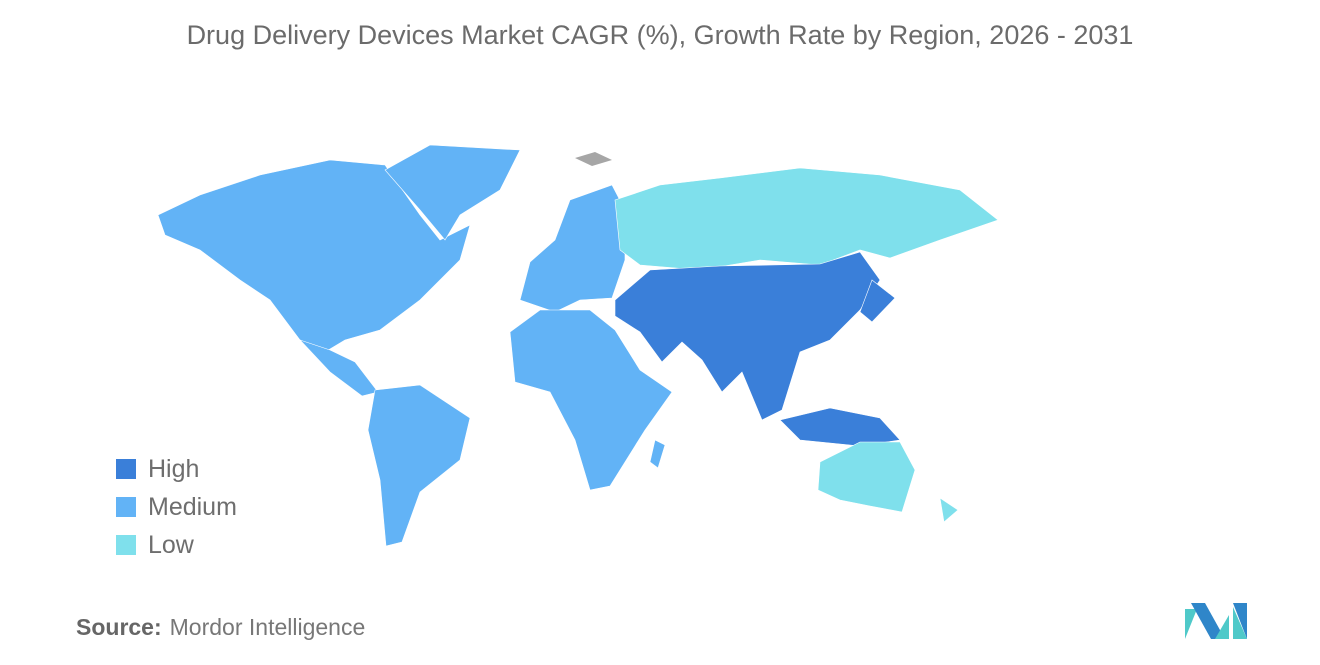 This screenshot has width=1320, height=665. I want to click on legend-swatch-high, so click(126, 469).